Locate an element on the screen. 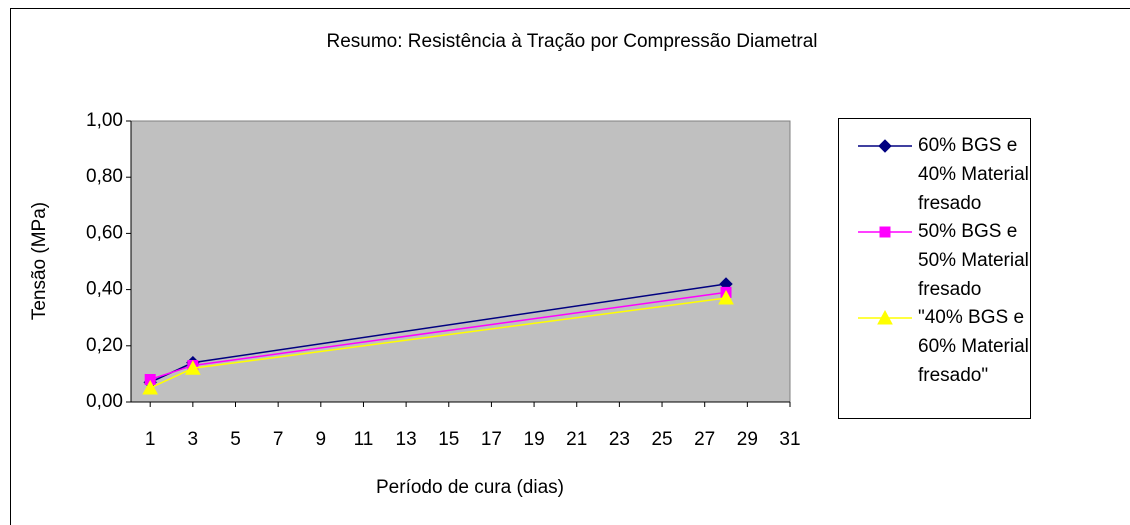  y-axis-label: Tensão (MPa) is located at coordinates (39, 261).